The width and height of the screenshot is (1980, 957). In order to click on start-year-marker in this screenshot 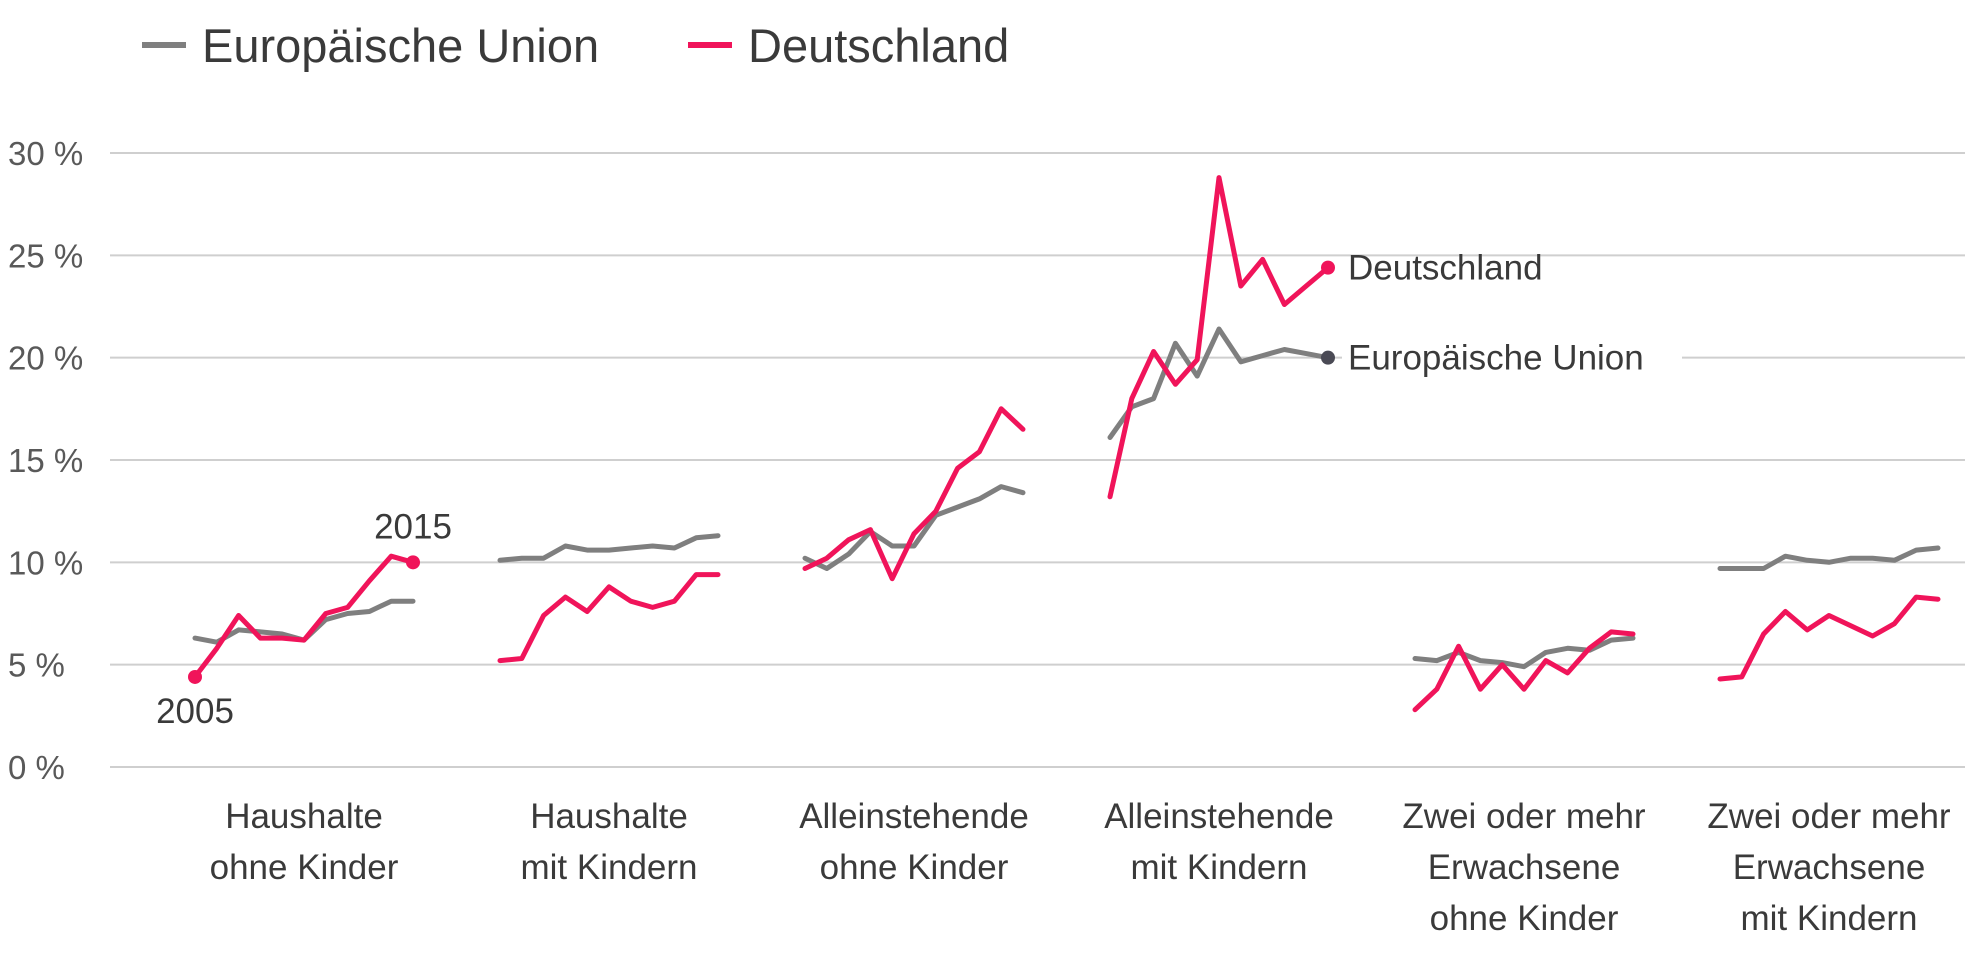, I will do `click(195, 676)`.